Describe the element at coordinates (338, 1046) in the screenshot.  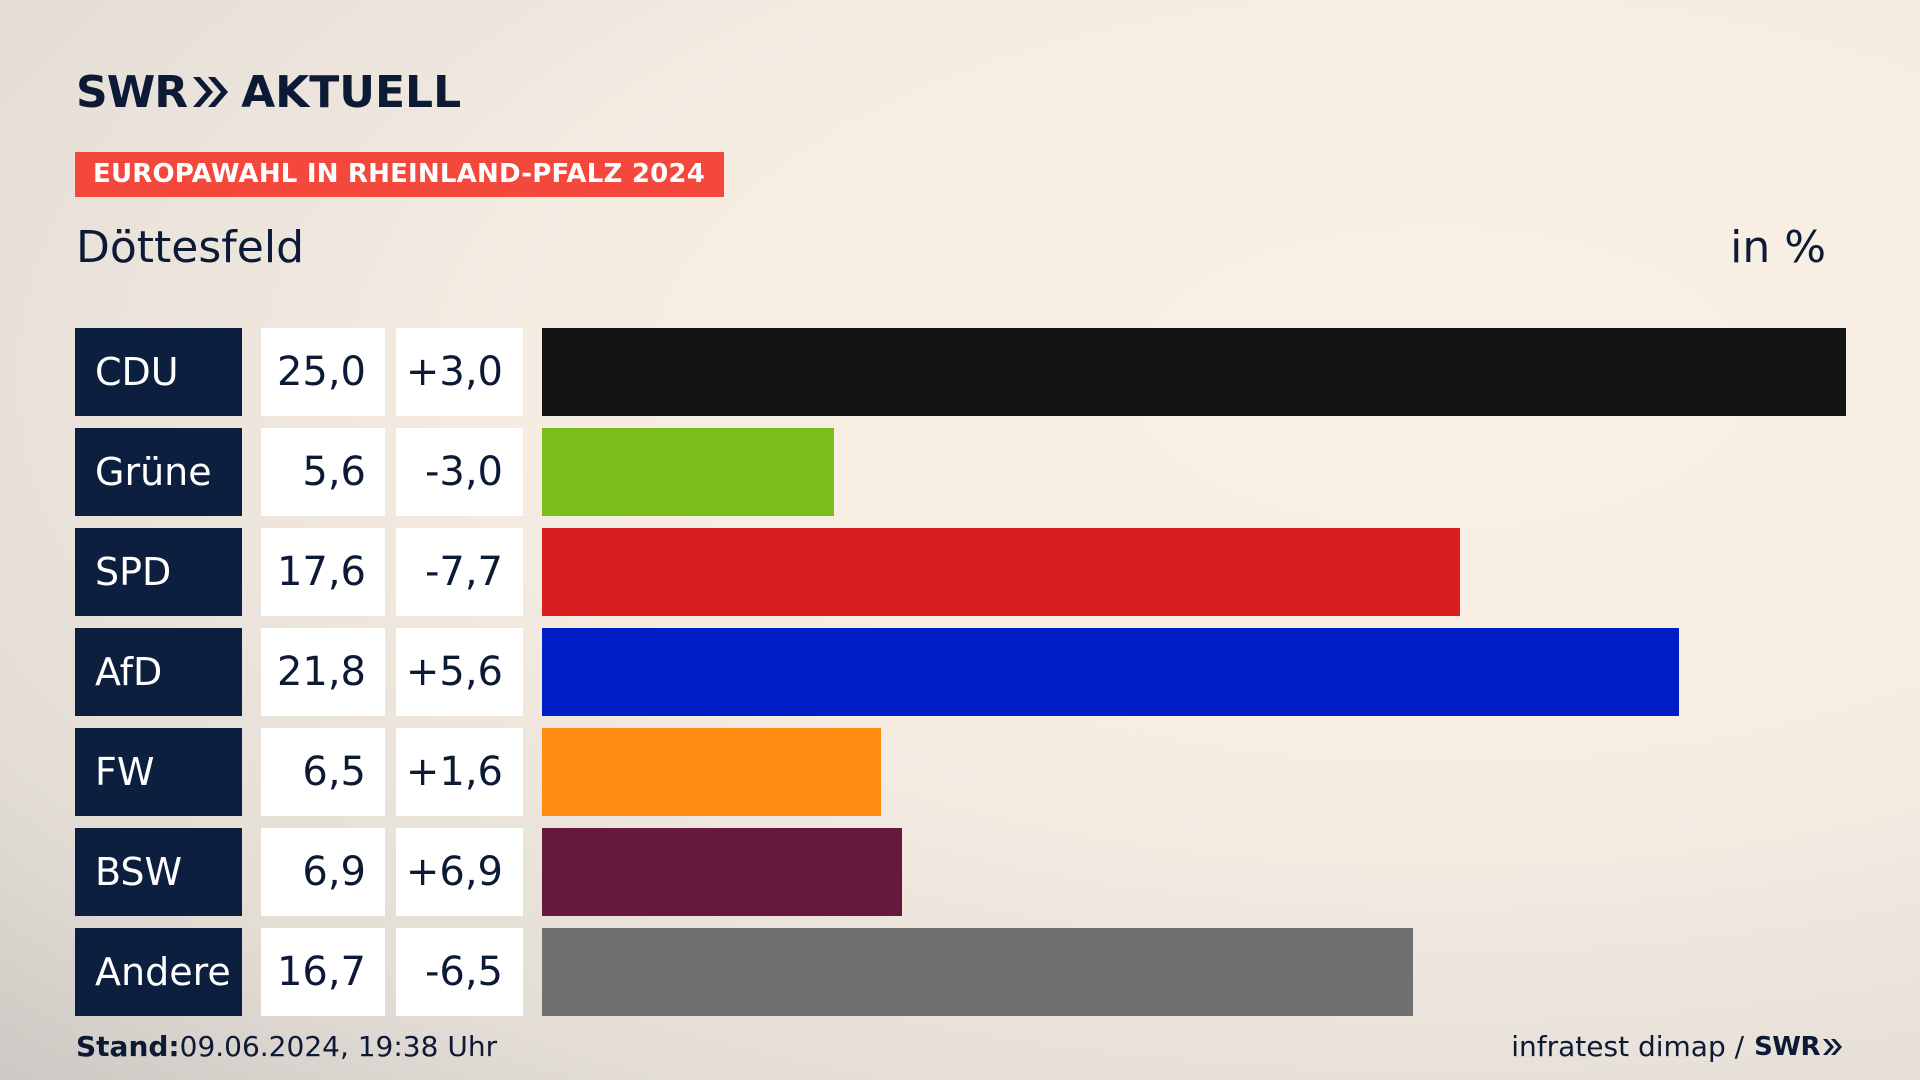
I see `stand-value: 09.06.2024, 19:38 Uhr` at that location.